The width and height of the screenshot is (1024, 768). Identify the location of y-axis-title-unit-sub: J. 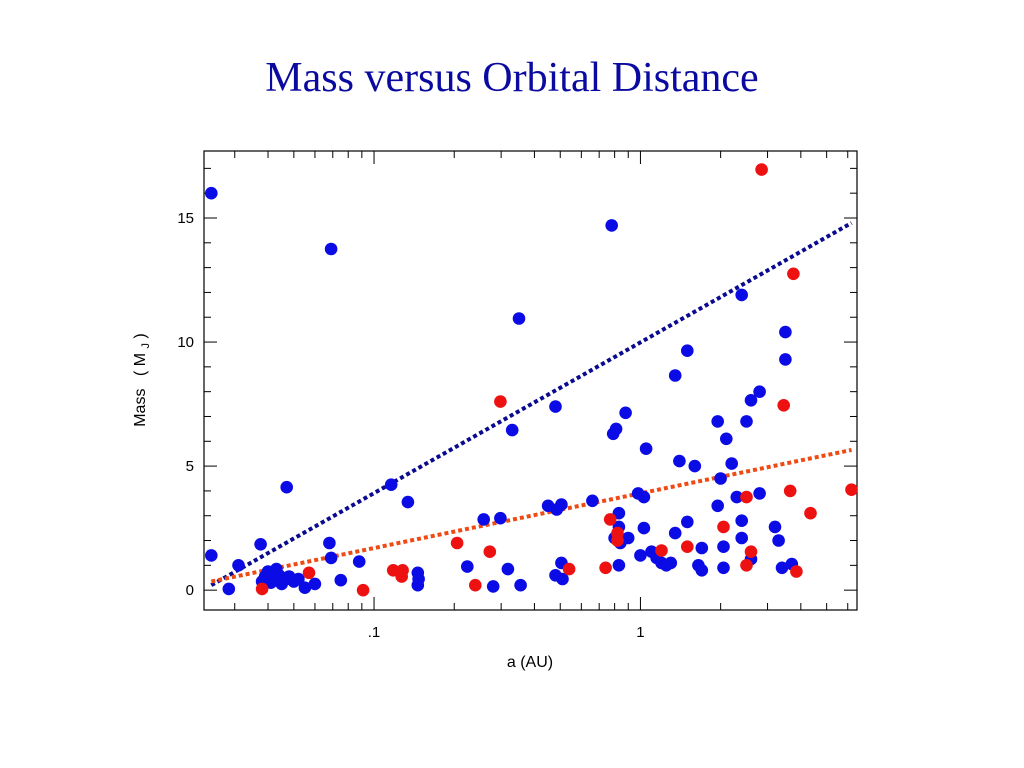
(146, 346).